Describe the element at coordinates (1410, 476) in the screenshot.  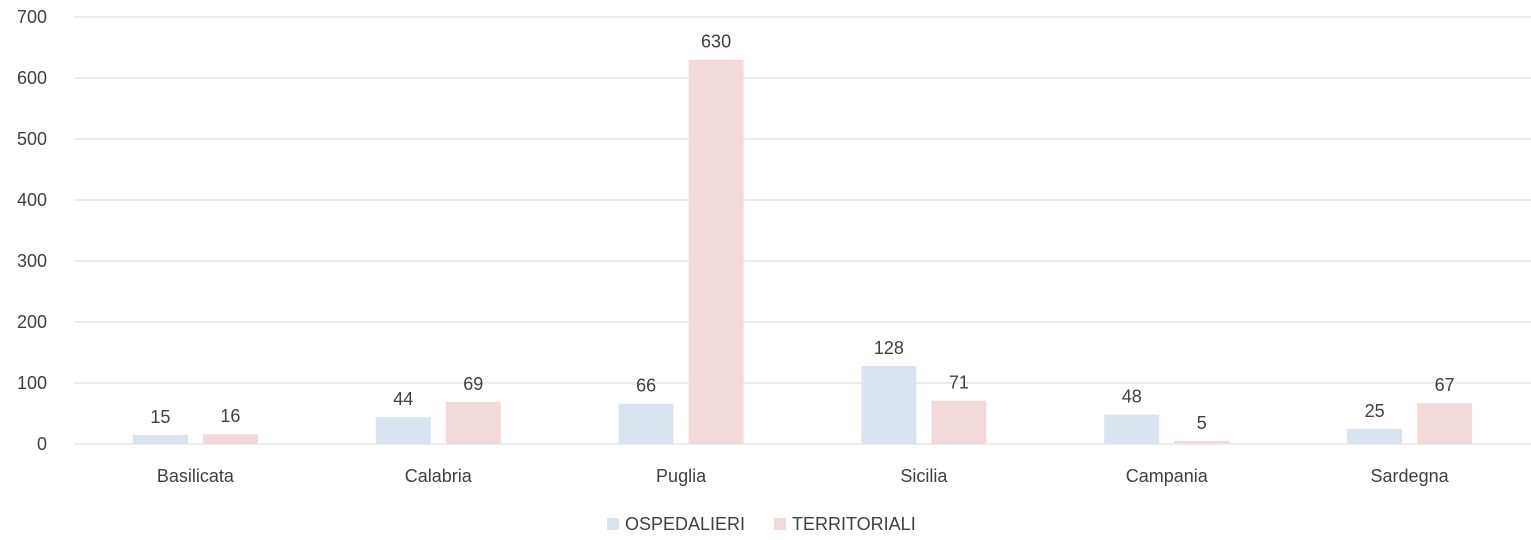
I see `x-tick-label: Sardegna` at that location.